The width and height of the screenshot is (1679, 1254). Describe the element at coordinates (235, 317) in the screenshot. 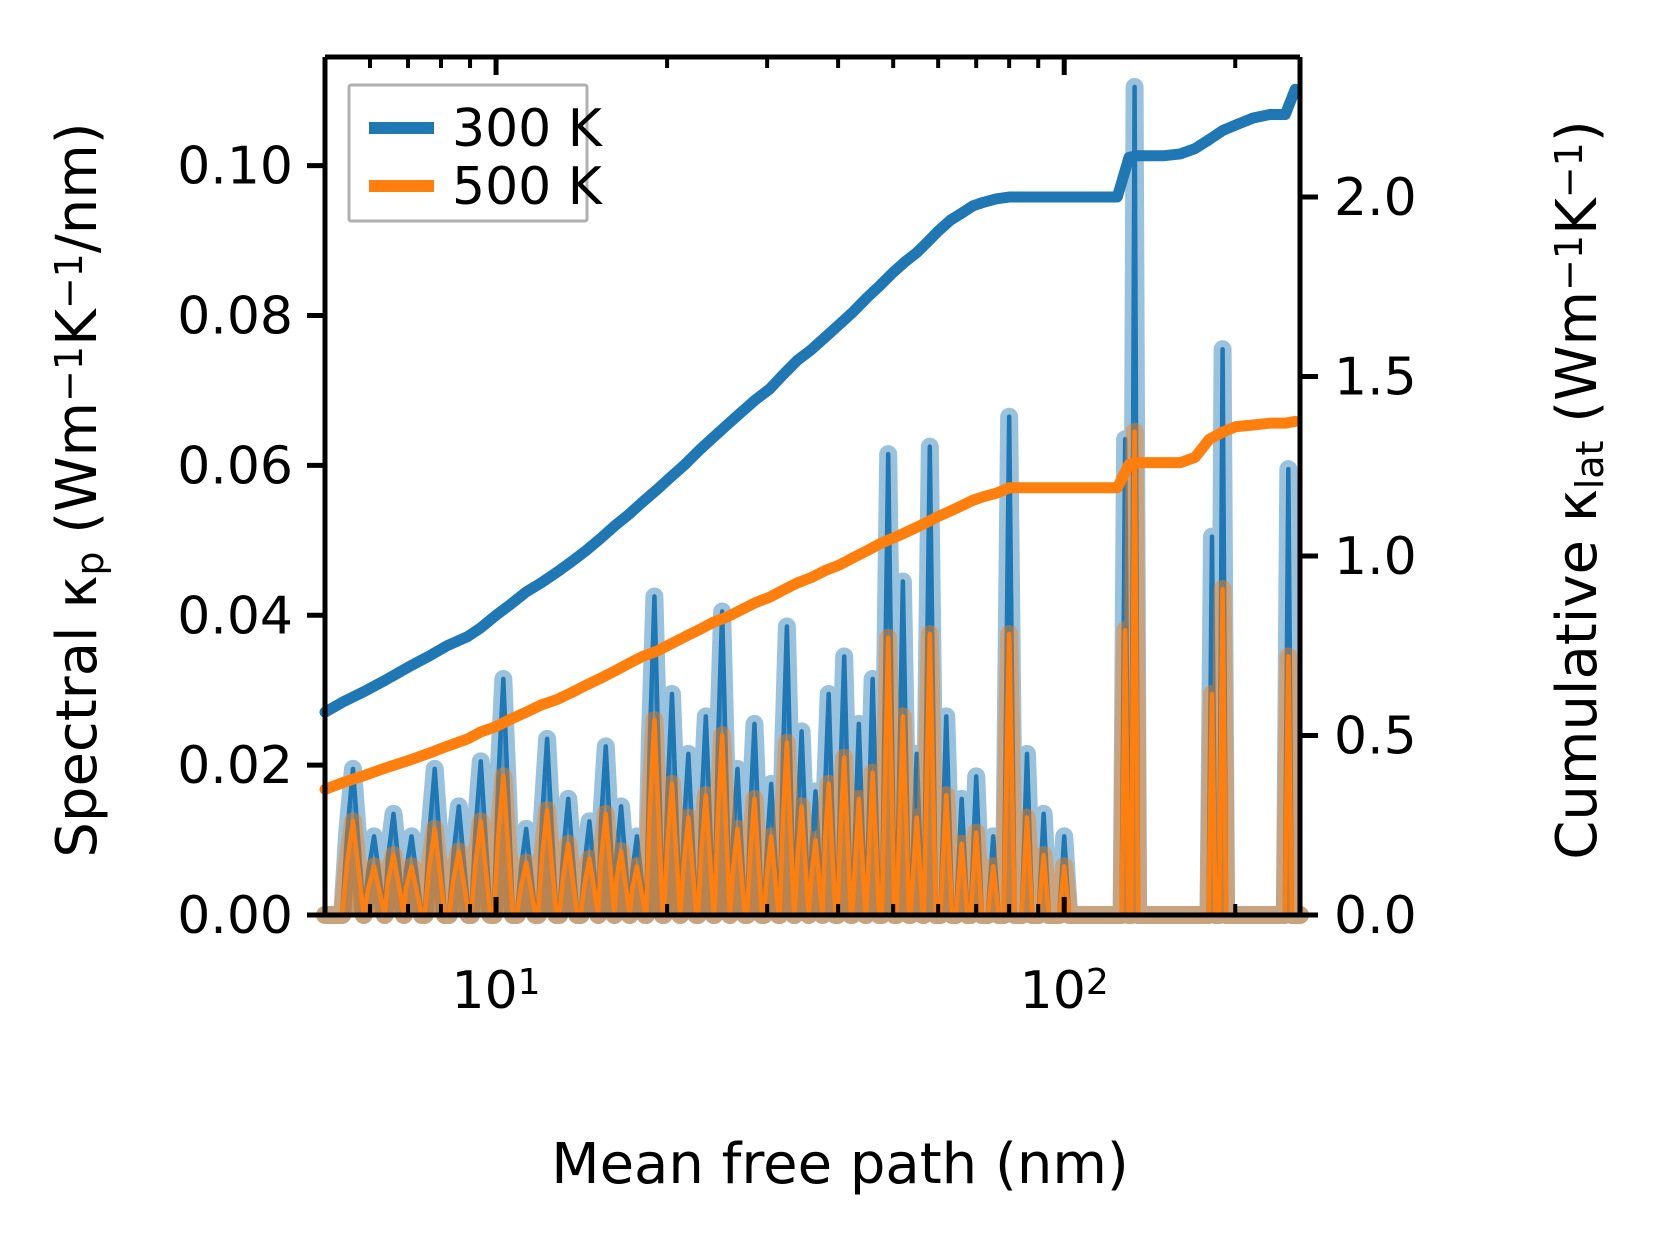

I see `y-left-tick-label: 0.08` at that location.